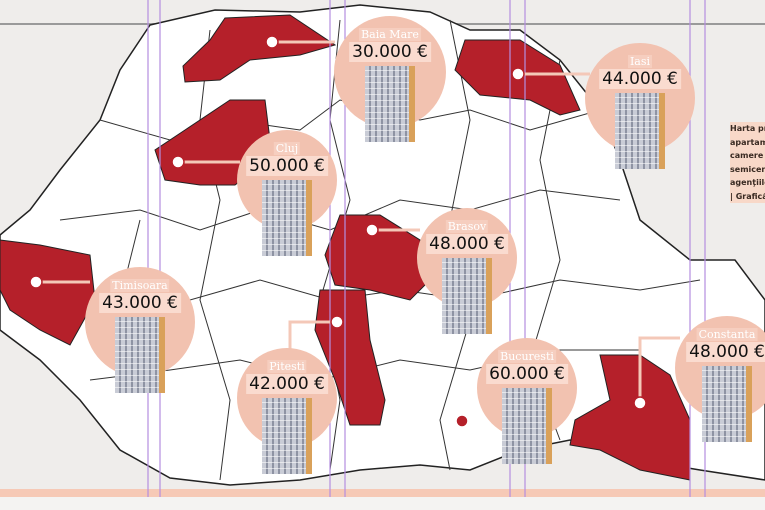  Describe the element at coordinates (390, 52) in the screenshot. I see `apartment-price: 30.000 €` at that location.